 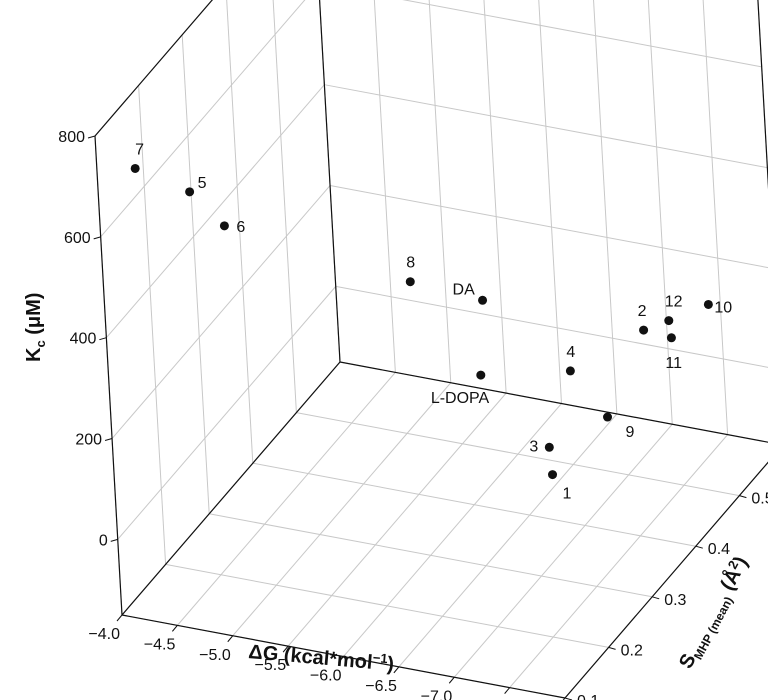 I want to click on y-tick-label: 0.1, so click(x=588, y=696).